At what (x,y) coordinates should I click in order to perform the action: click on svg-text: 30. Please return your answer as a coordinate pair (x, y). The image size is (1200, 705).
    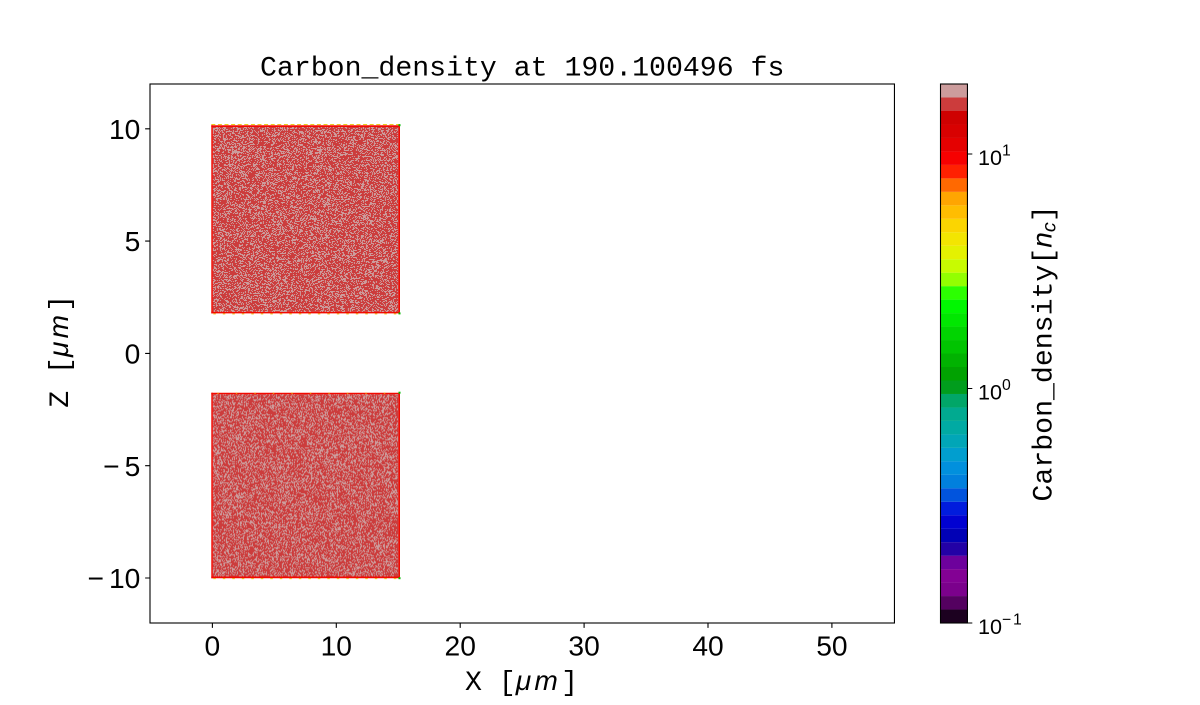
    Looking at the image, I should click on (583, 646).